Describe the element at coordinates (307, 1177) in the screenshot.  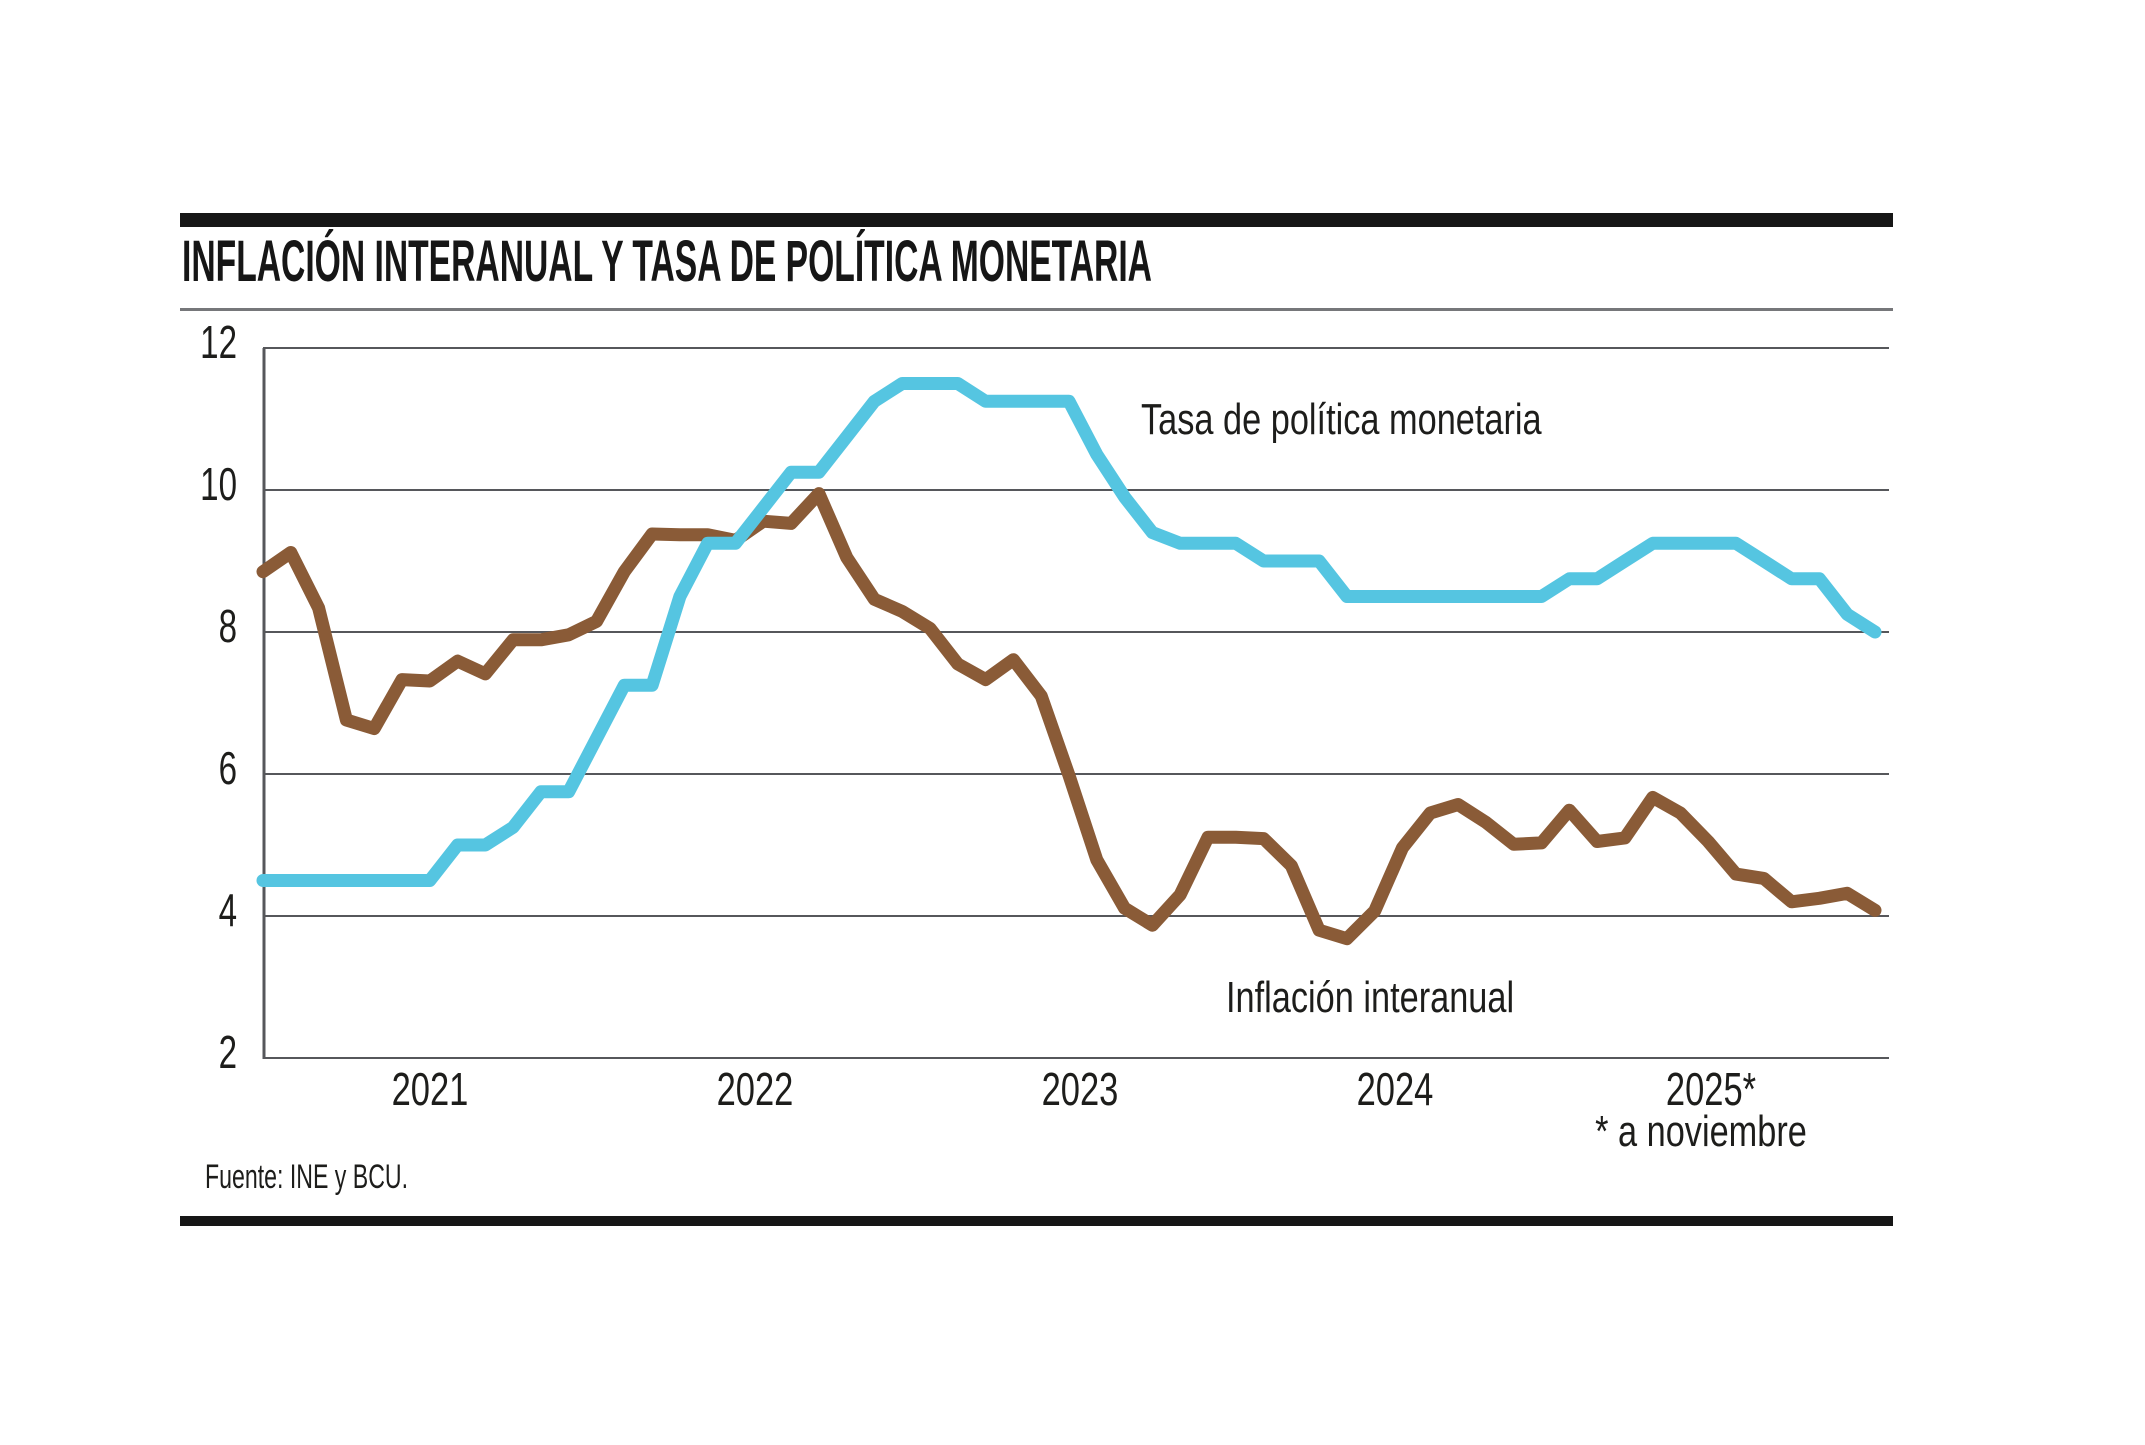
I see `source-note: Fuente: INE y BCU.` at that location.